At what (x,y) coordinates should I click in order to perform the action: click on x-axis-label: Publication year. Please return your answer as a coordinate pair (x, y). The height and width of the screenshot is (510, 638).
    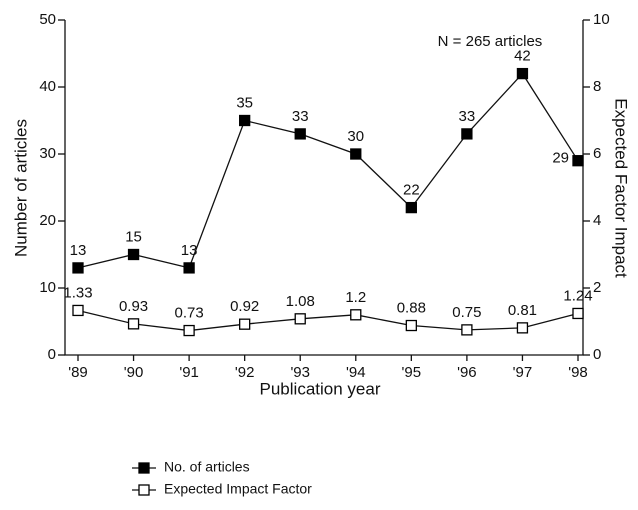
    Looking at the image, I should click on (320, 388).